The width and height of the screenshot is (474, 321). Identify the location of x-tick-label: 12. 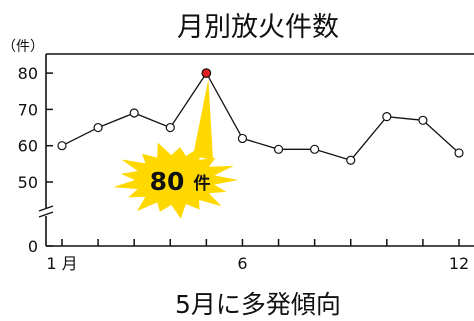
(459, 263).